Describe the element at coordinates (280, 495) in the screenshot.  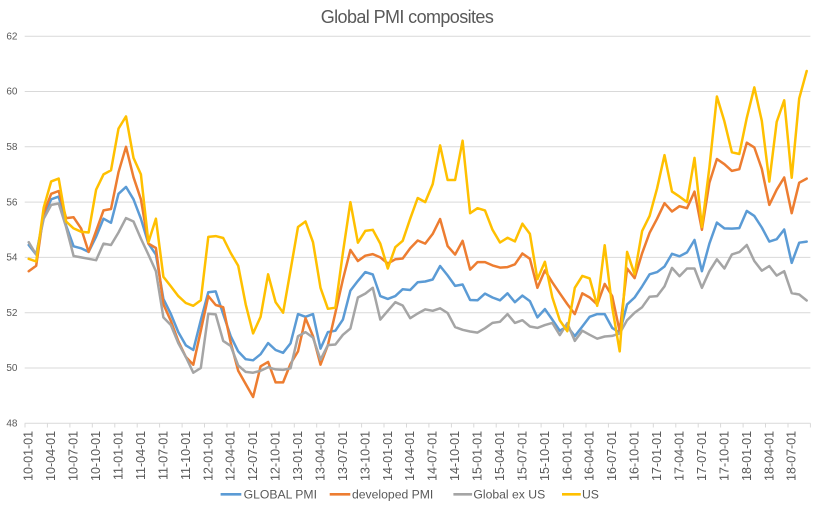
I see `svg-text: GLOBAL PMI` at that location.